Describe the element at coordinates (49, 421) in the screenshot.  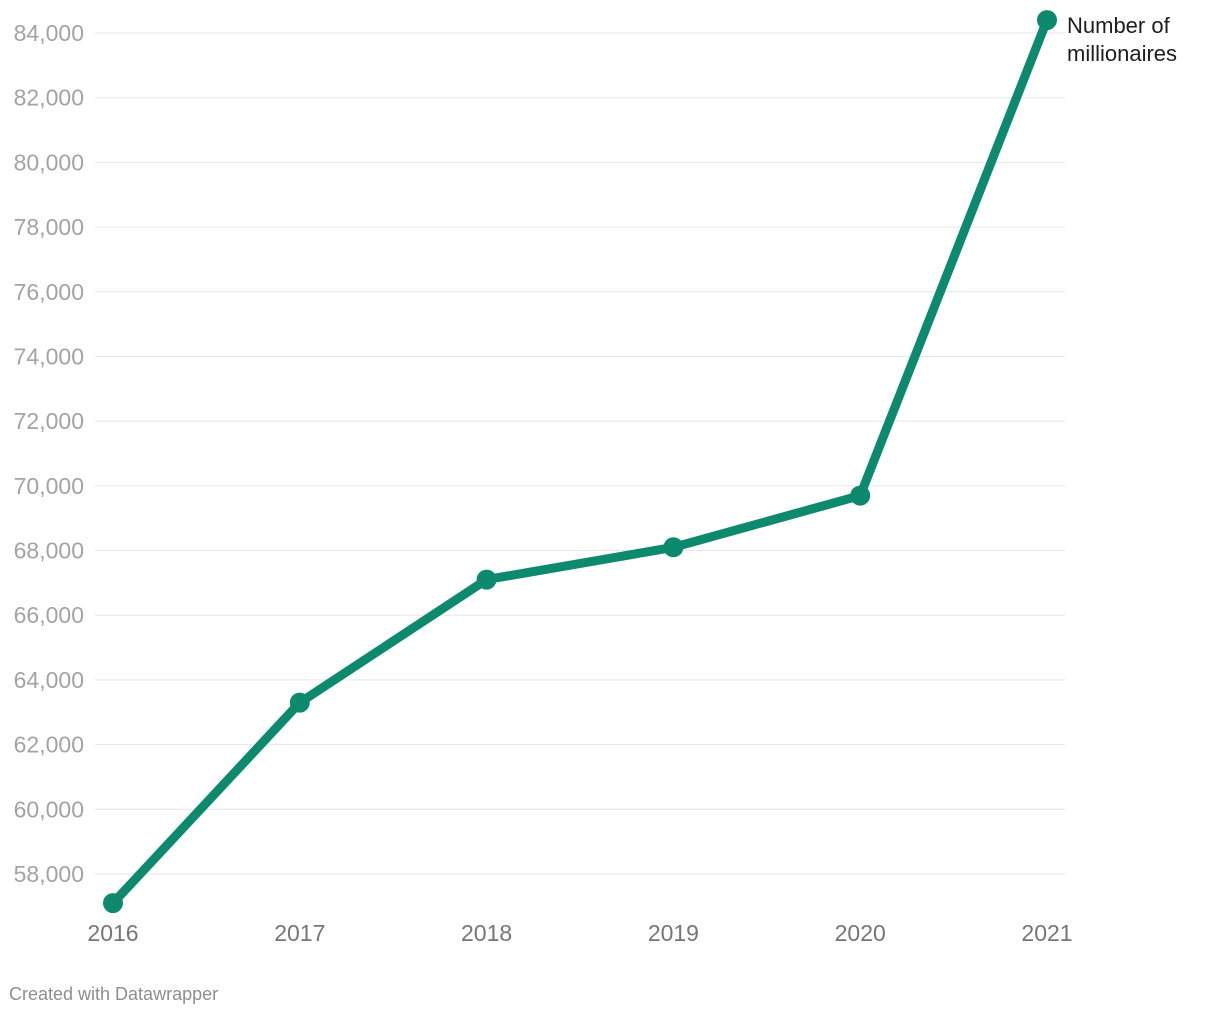
I see `y-tick-label: 72,000` at that location.